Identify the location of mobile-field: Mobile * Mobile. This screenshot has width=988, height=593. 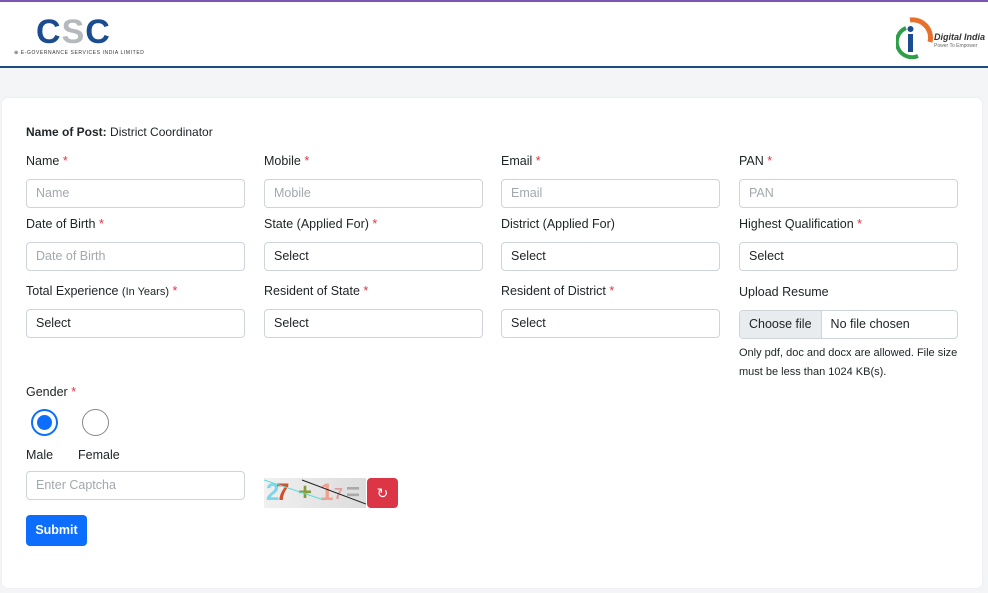
(373, 181).